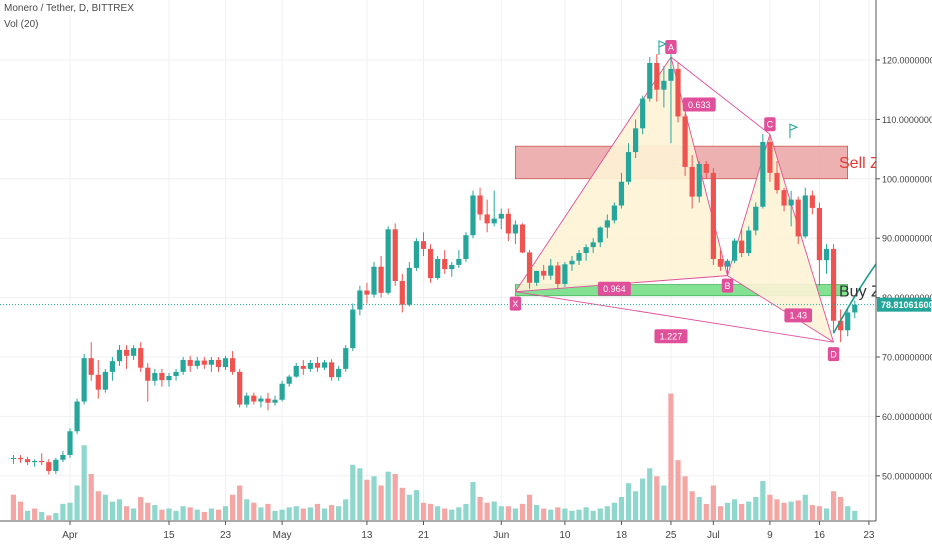 The width and height of the screenshot is (932, 550). I want to click on y-tick-label: 120.00000000, so click(907, 61).